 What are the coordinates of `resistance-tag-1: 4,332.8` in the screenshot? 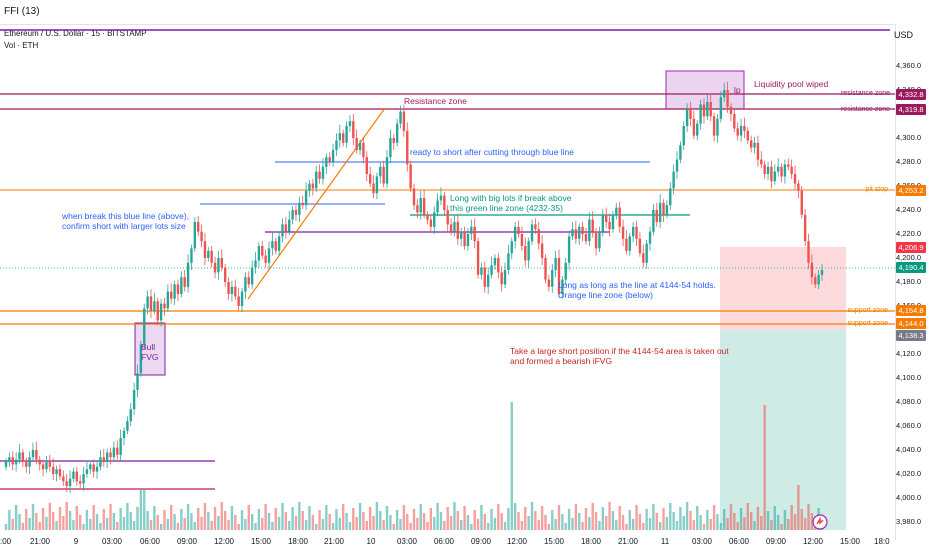 It's located at (911, 94).